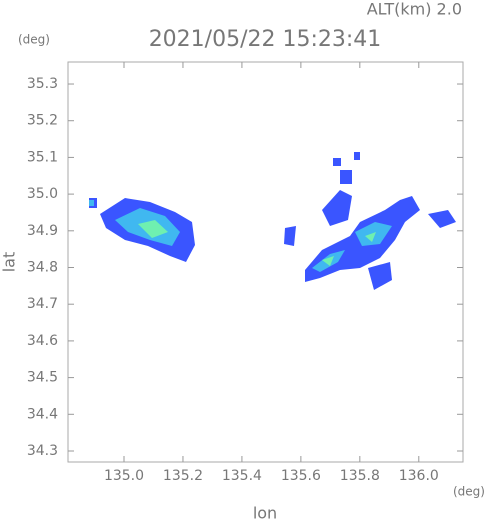 The height and width of the screenshot is (521, 491). Describe the element at coordinates (42, 231) in the screenshot. I see `y-tick-label: 34.9` at that location.